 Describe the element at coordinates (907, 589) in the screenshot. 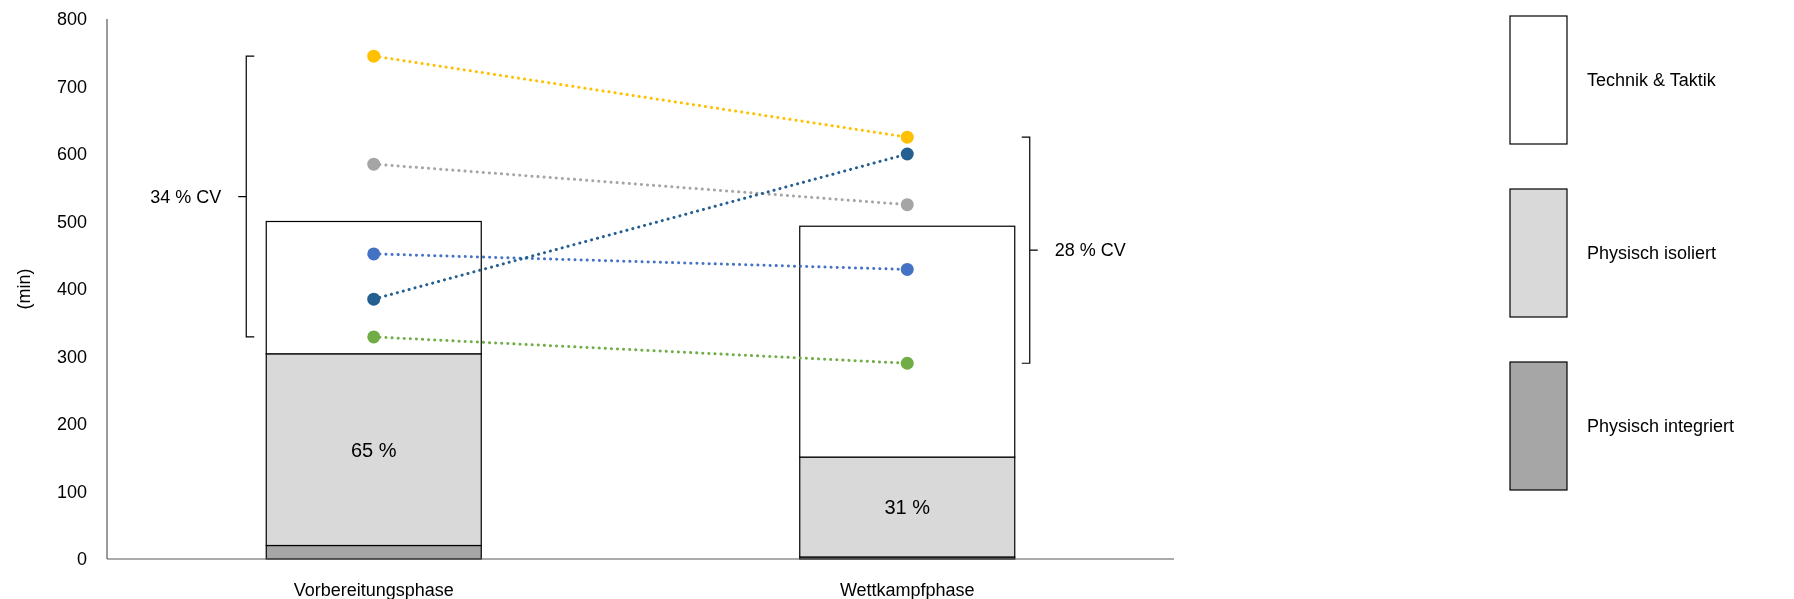

I see `x-tick-label: Wettkampfphase` at that location.